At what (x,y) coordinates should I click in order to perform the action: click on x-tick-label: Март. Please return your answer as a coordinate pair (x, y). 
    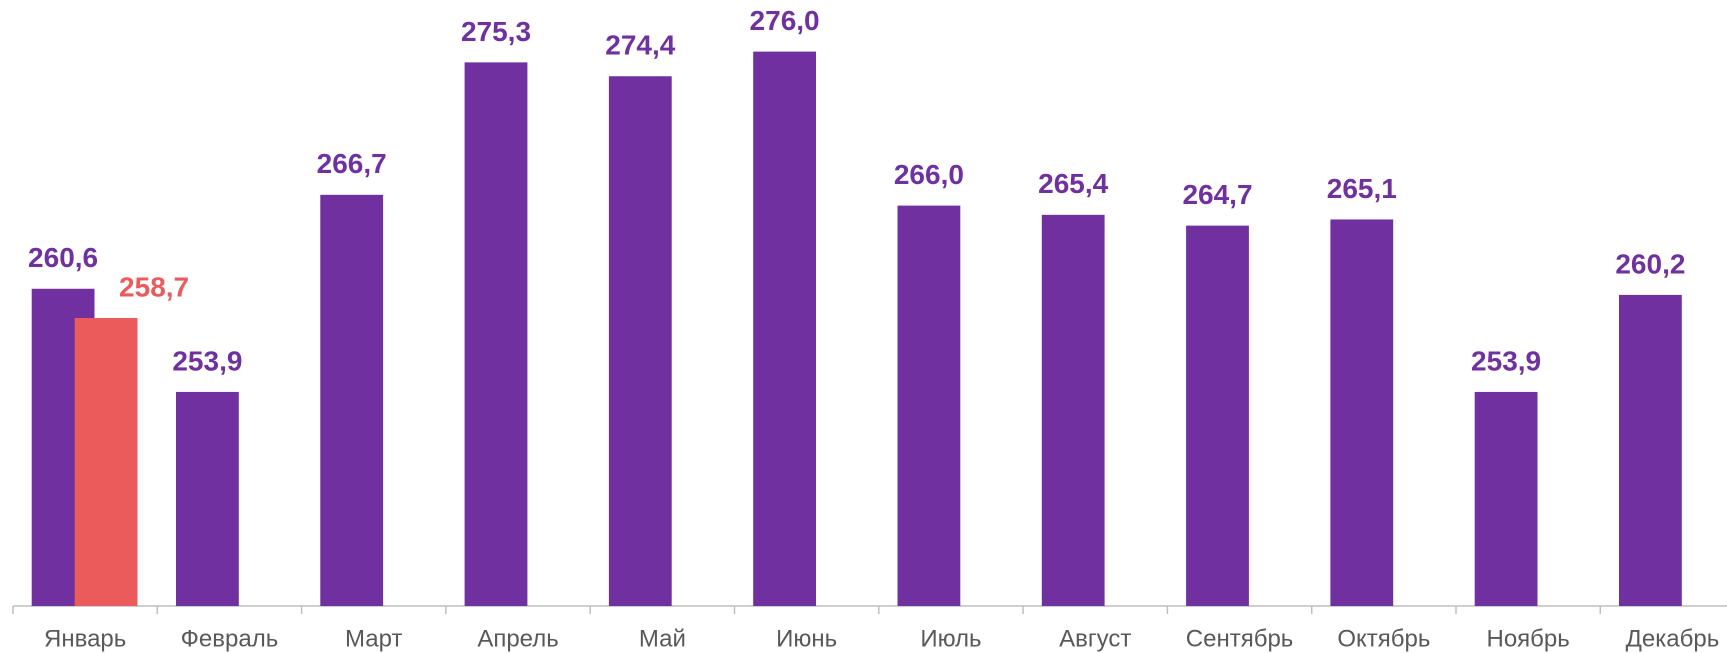
    Looking at the image, I should click on (373, 638).